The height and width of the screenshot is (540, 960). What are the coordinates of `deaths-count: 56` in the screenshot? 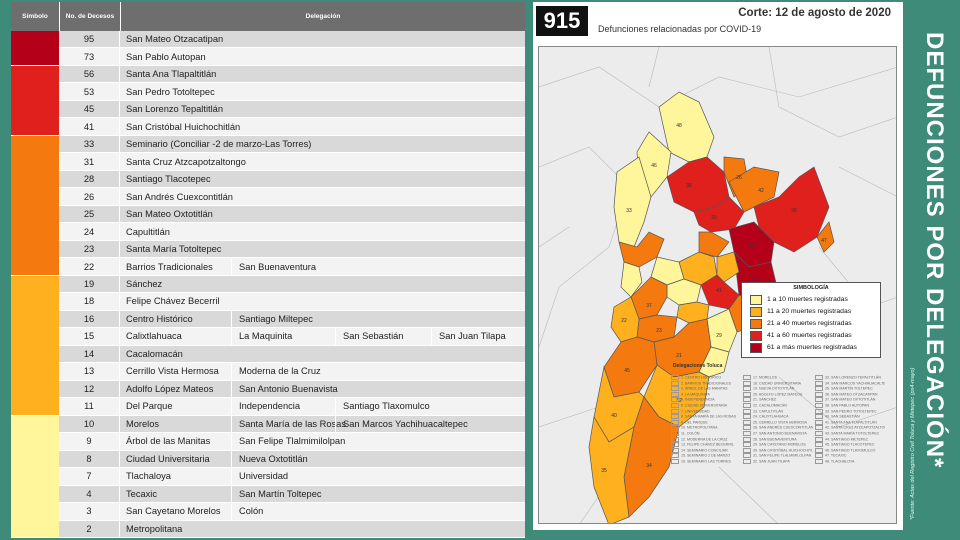 It's located at (89, 74).